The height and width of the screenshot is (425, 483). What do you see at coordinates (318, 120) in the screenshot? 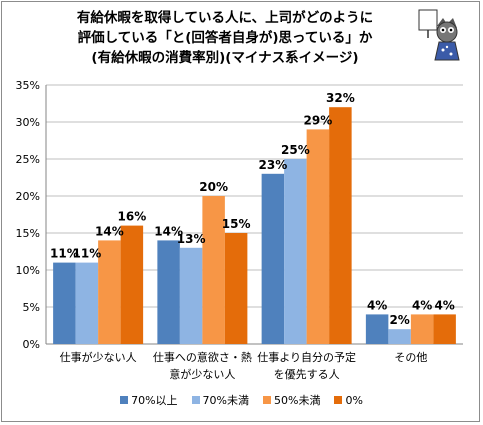
I see `data-label: 29%` at bounding box center [318, 120].